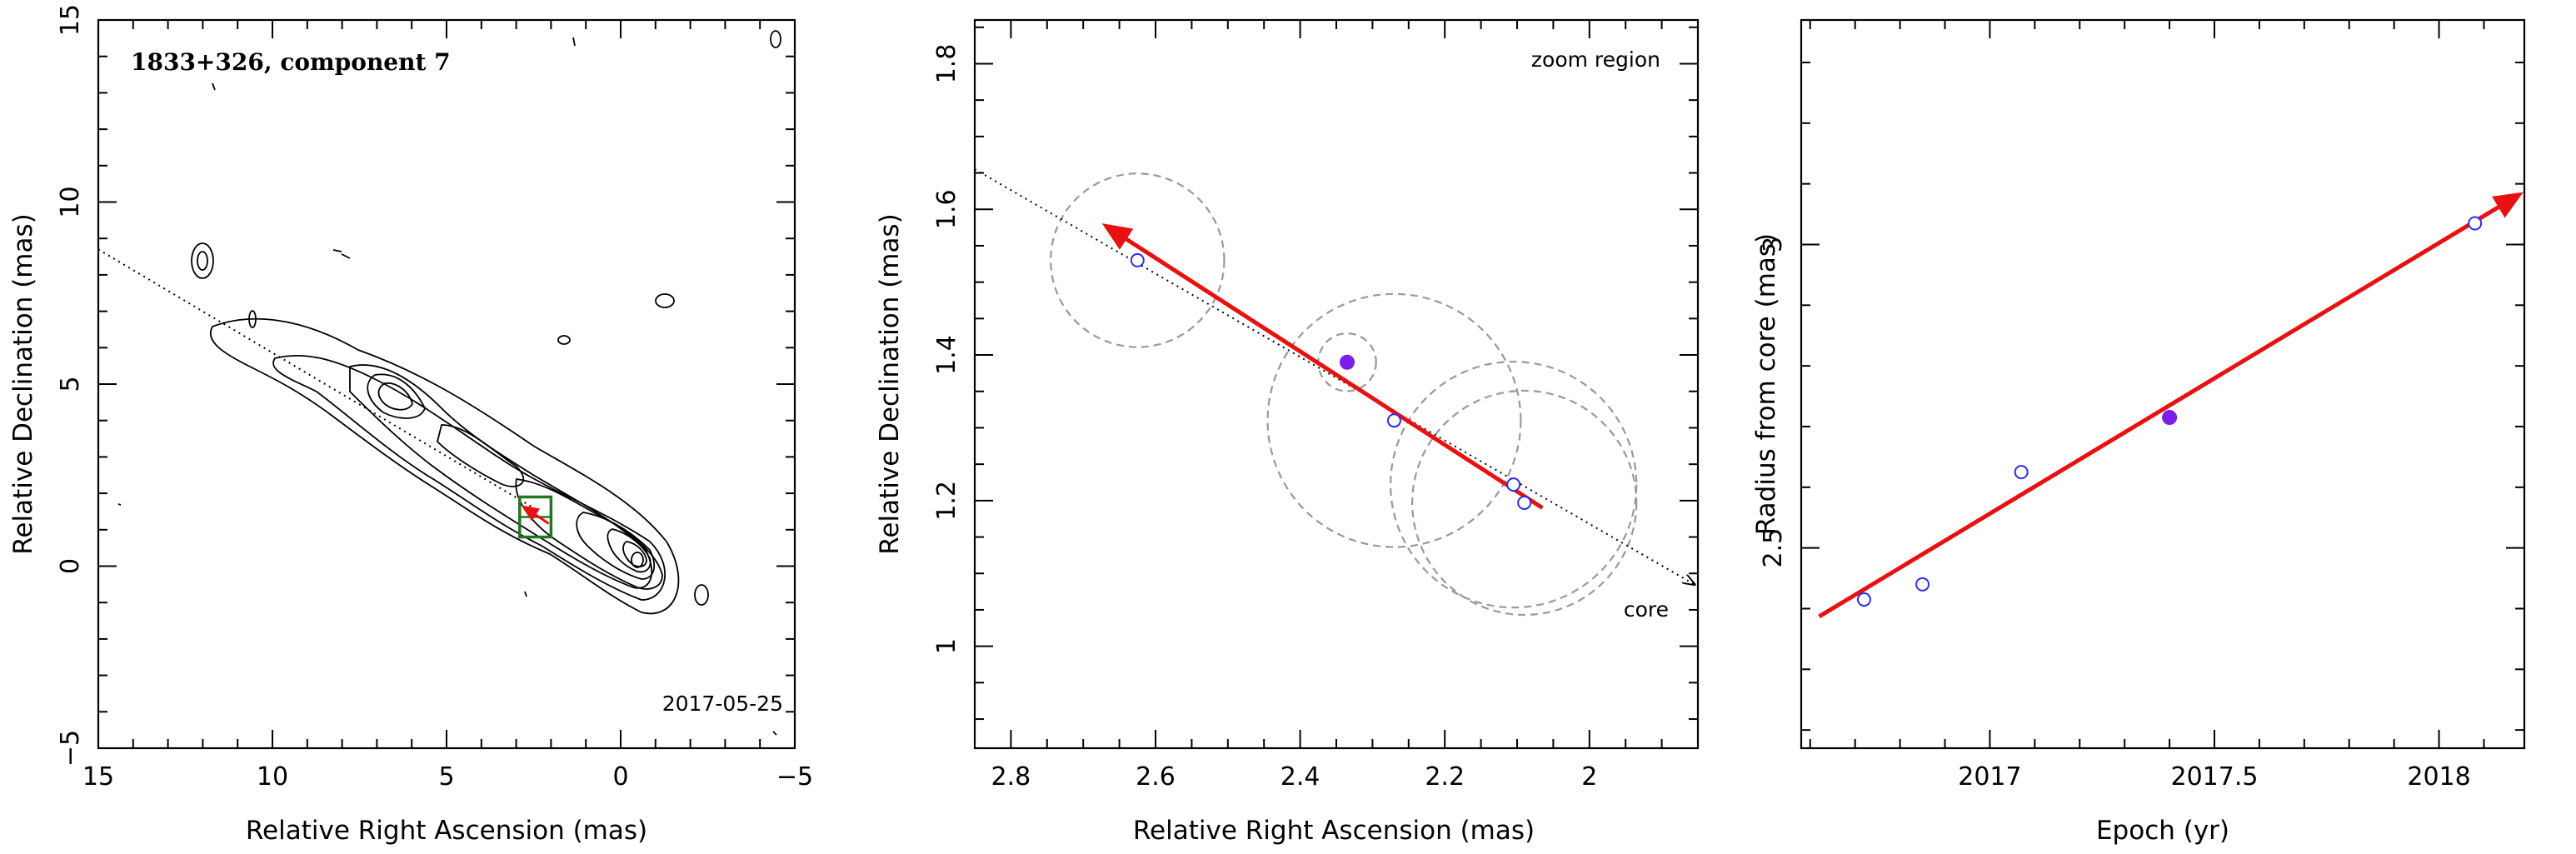 The width and height of the screenshot is (2576, 854). I want to click on zoom-y-tick-label: 1.6, so click(946, 209).